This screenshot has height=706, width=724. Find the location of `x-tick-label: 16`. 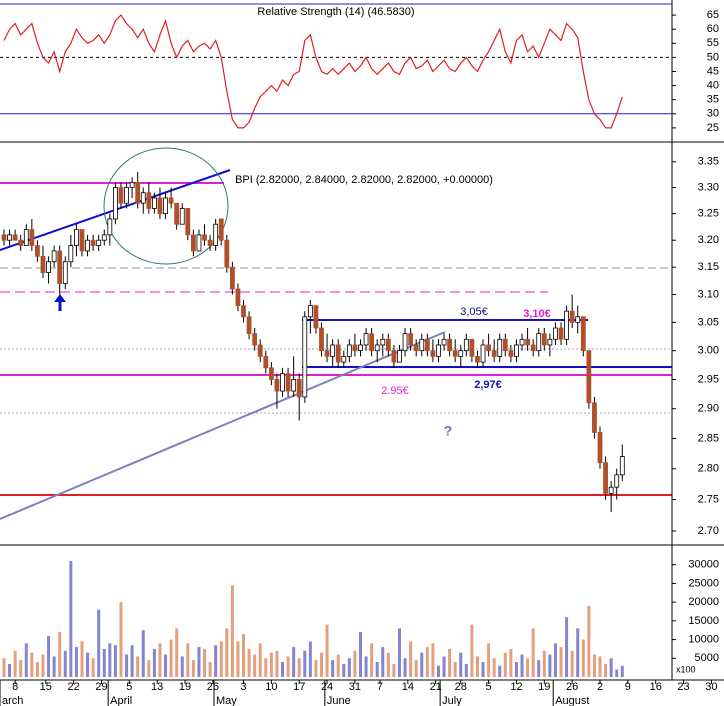

x-tick-label: 16 is located at coordinates (656, 687).